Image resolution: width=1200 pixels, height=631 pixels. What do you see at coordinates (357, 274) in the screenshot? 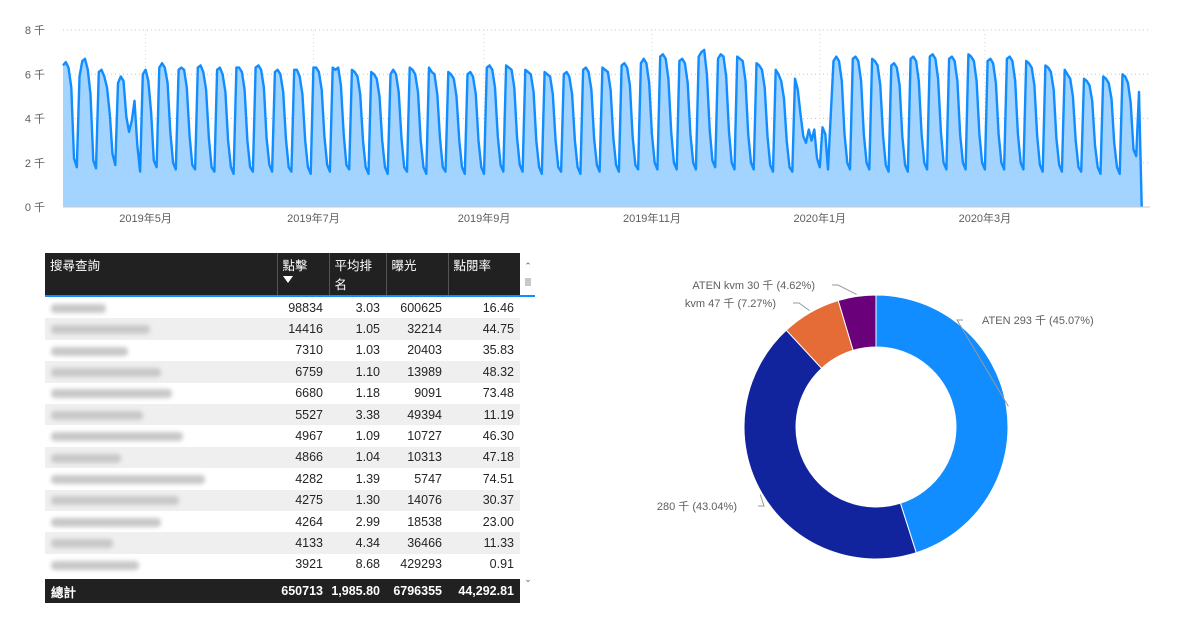
I see `column-header-avg-rank: 平均排名` at bounding box center [357, 274].